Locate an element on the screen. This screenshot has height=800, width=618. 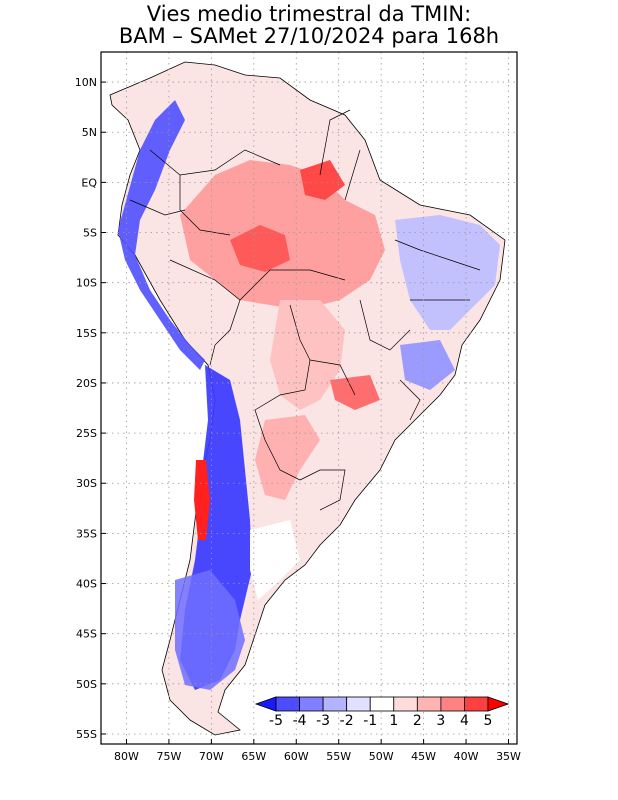
map-title-line1: Vies medio trimestral da TMIN: is located at coordinates (309, 14).